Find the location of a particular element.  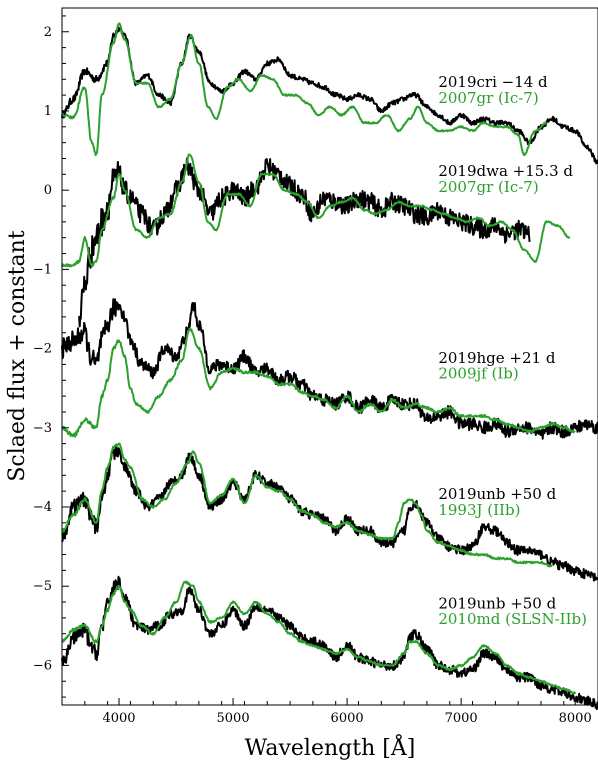

y-tick-label-6: 0 is located at coordinates (48, 190).